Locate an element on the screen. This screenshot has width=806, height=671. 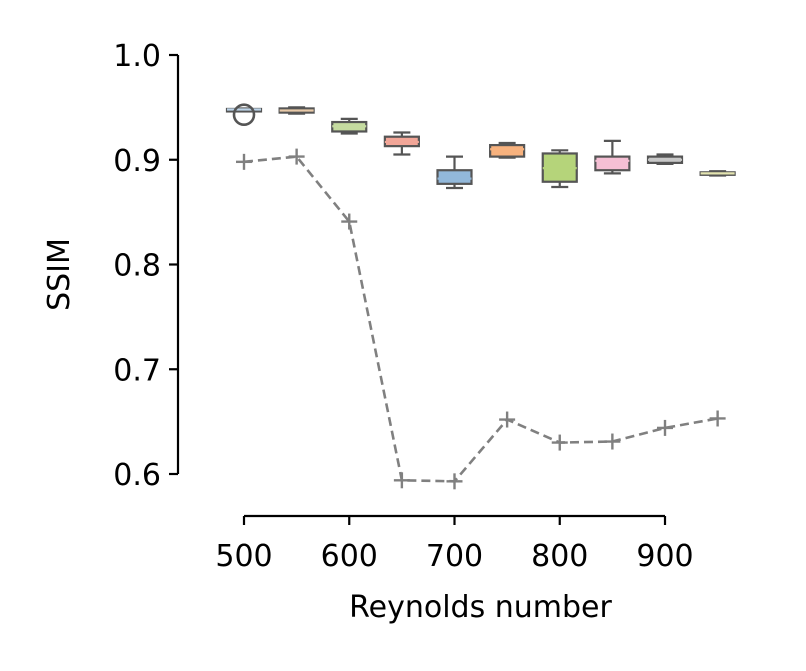
x-tick-label: 500 is located at coordinates (243, 556).